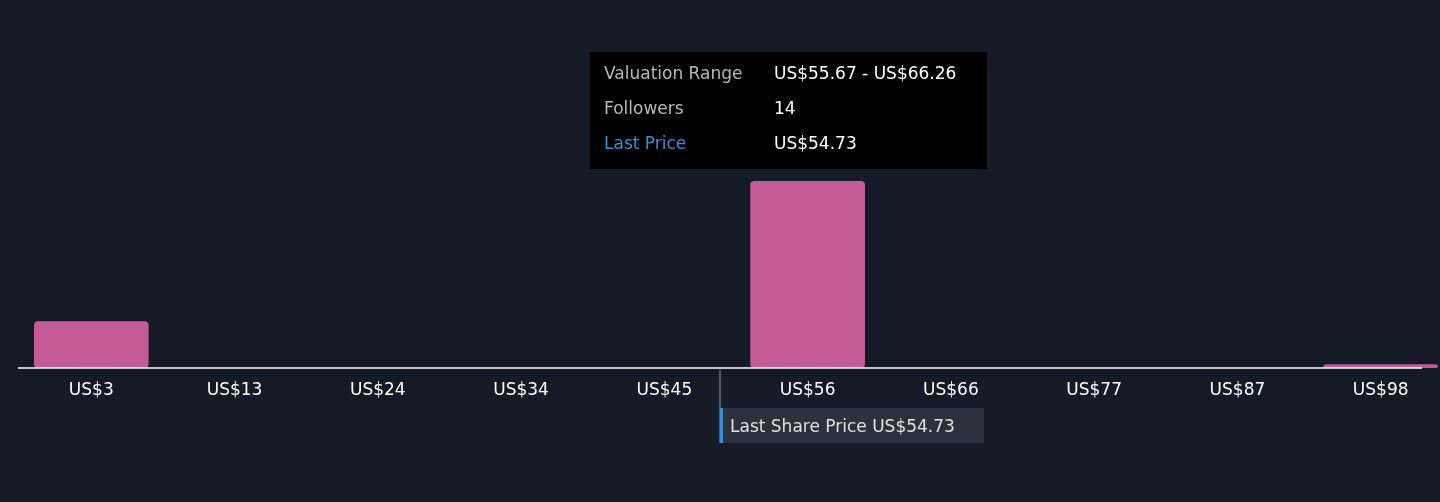 The height and width of the screenshot is (502, 1440). What do you see at coordinates (865, 73) in the screenshot?
I see `text: US$55.67 - US$66.26` at bounding box center [865, 73].